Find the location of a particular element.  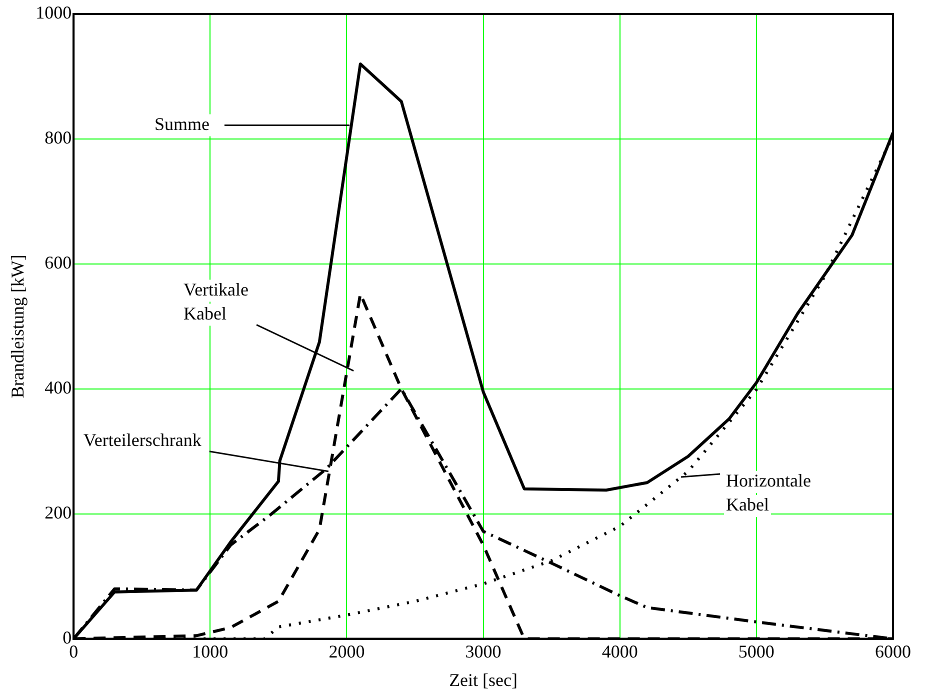

y-tick-label: 0 is located at coordinates (67, 638).